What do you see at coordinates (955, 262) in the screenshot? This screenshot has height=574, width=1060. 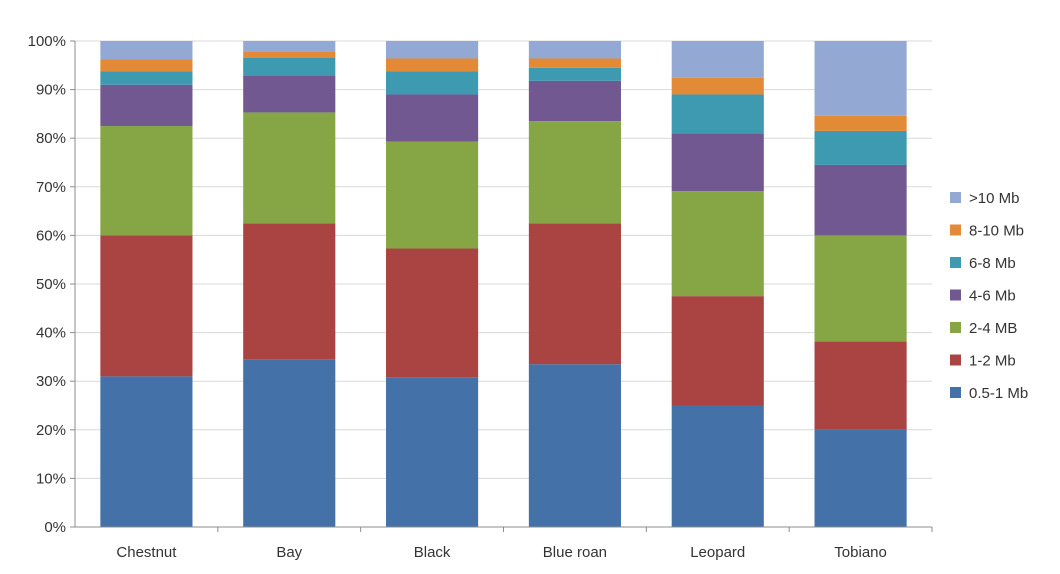 I see `legend-swatch-6-8-mb` at bounding box center [955, 262].